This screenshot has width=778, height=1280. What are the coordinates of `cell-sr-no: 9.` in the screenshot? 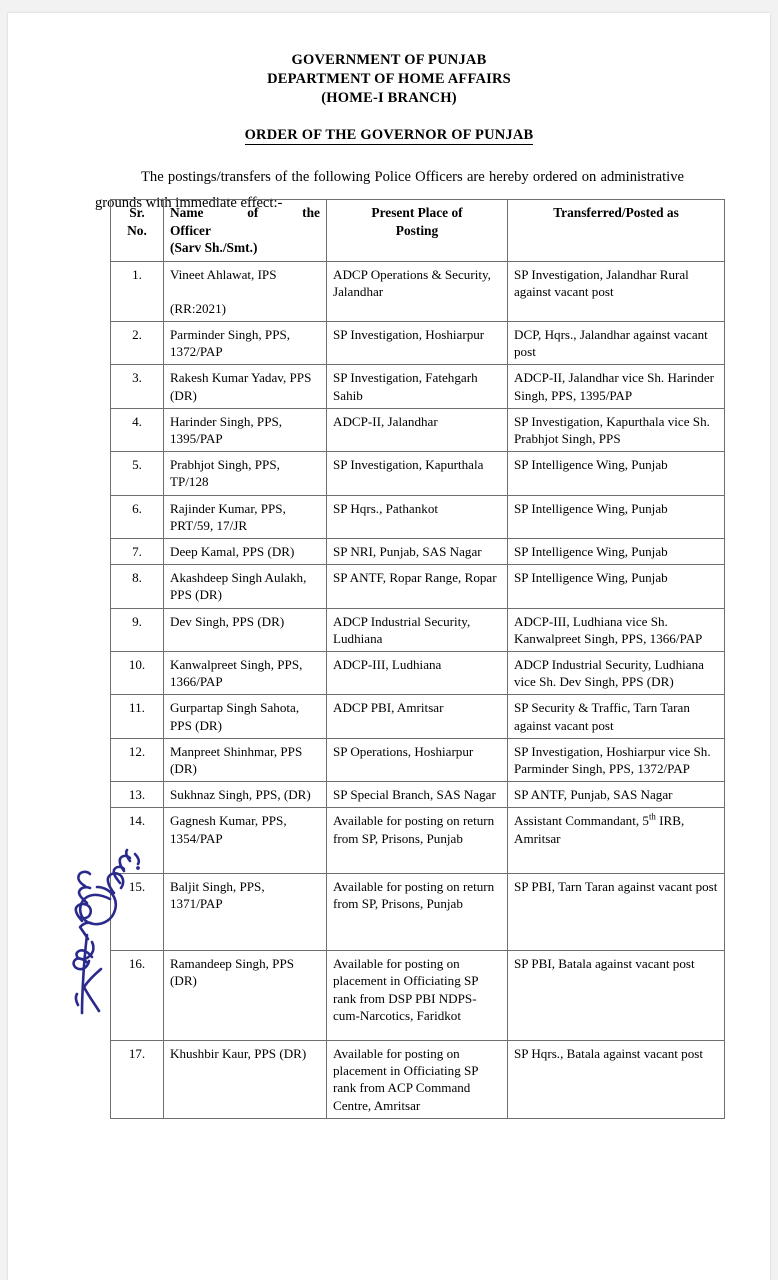 It's located at (137, 629).